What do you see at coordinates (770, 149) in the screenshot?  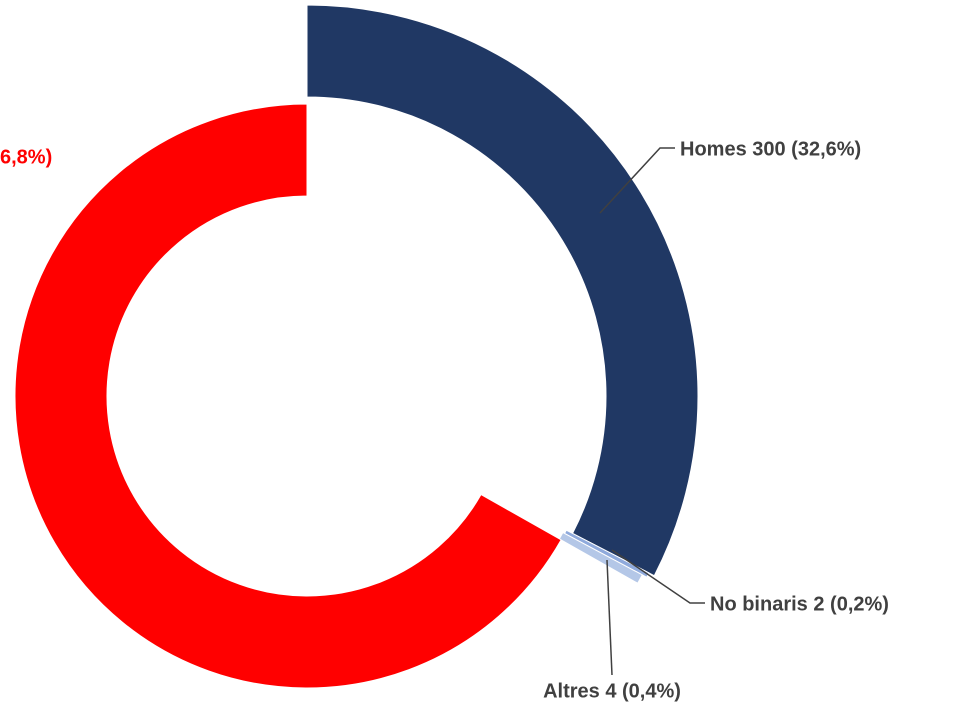 I see `data-label: Homes 300 (32,6%)` at bounding box center [770, 149].